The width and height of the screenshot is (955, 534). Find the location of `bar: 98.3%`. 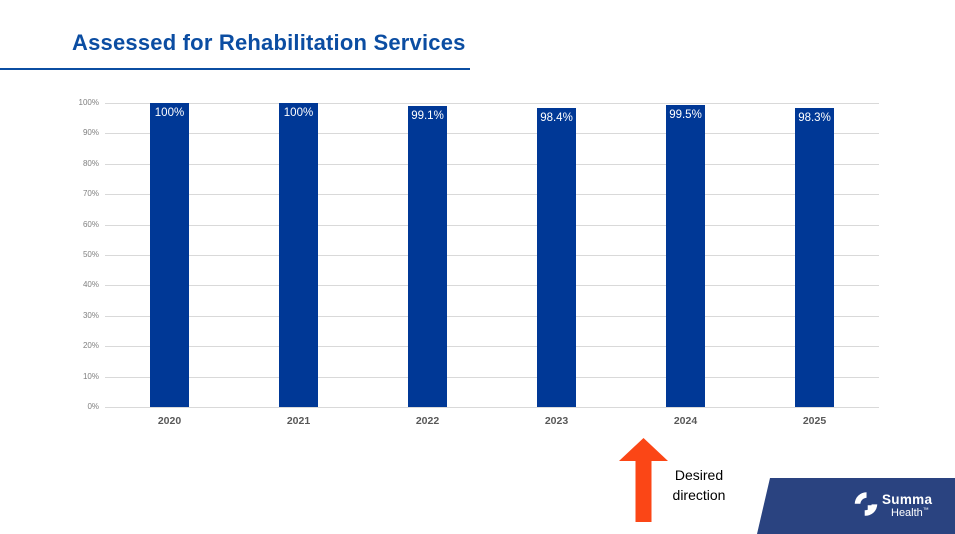

bar: 98.3% is located at coordinates (814, 257).